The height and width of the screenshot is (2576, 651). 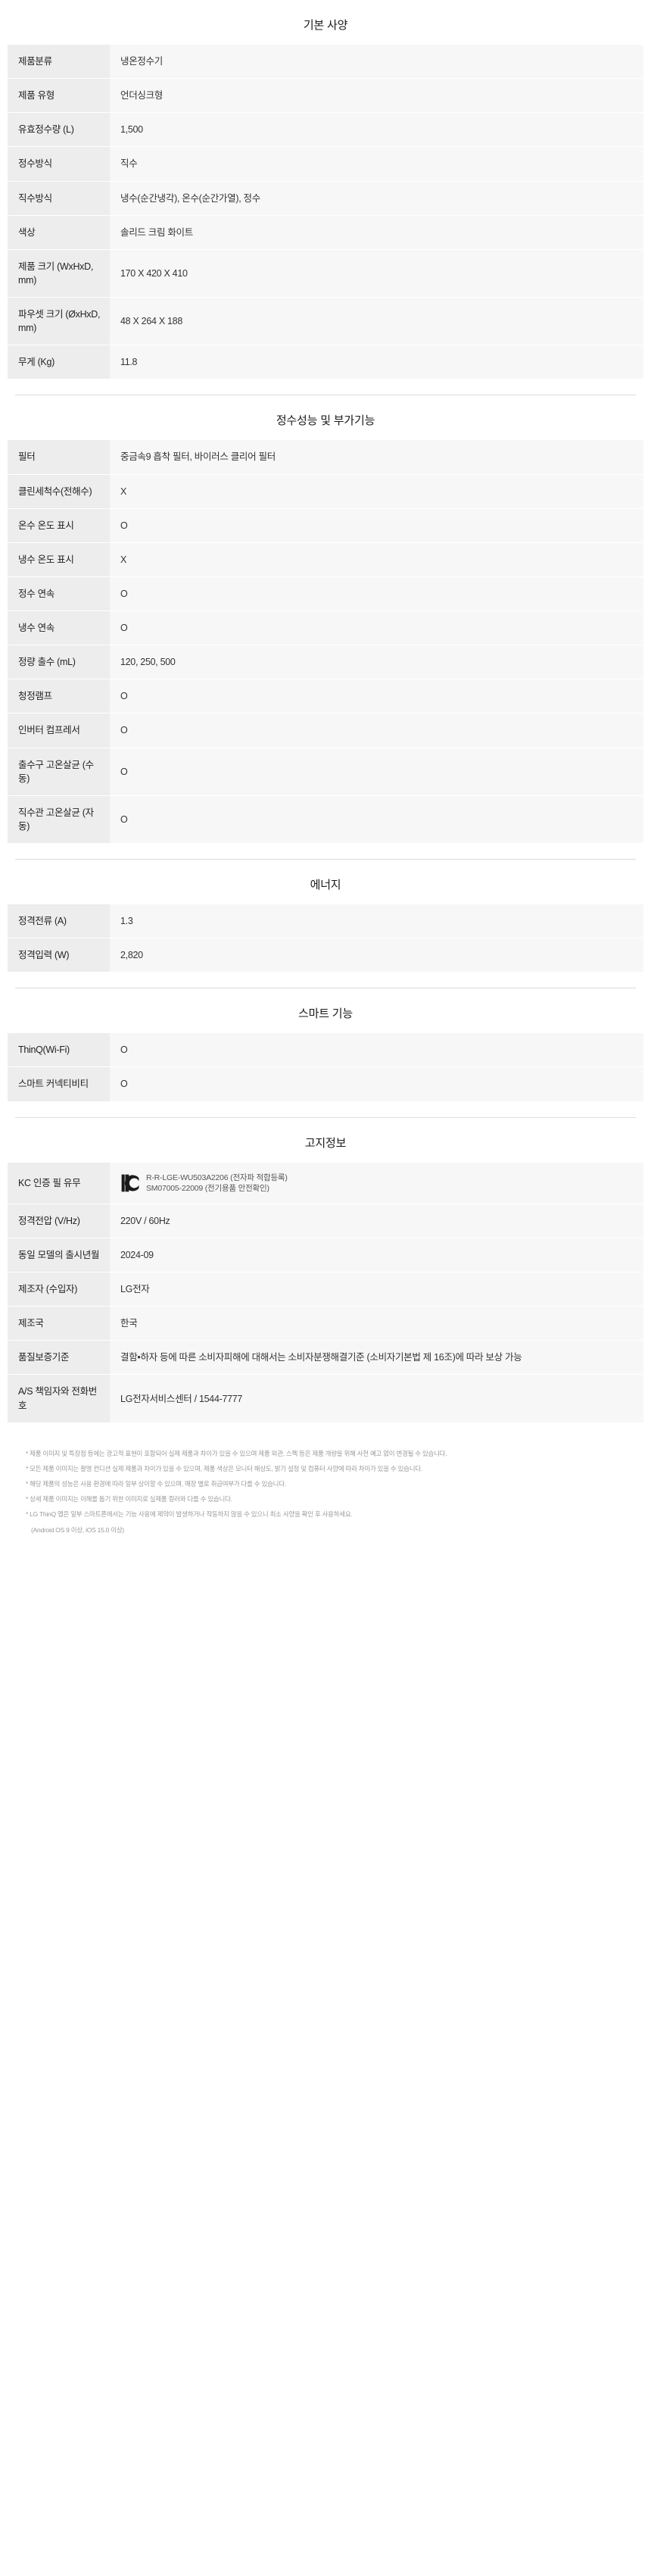 What do you see at coordinates (59, 1324) in the screenshot?
I see `spec-label: 제조국` at bounding box center [59, 1324].